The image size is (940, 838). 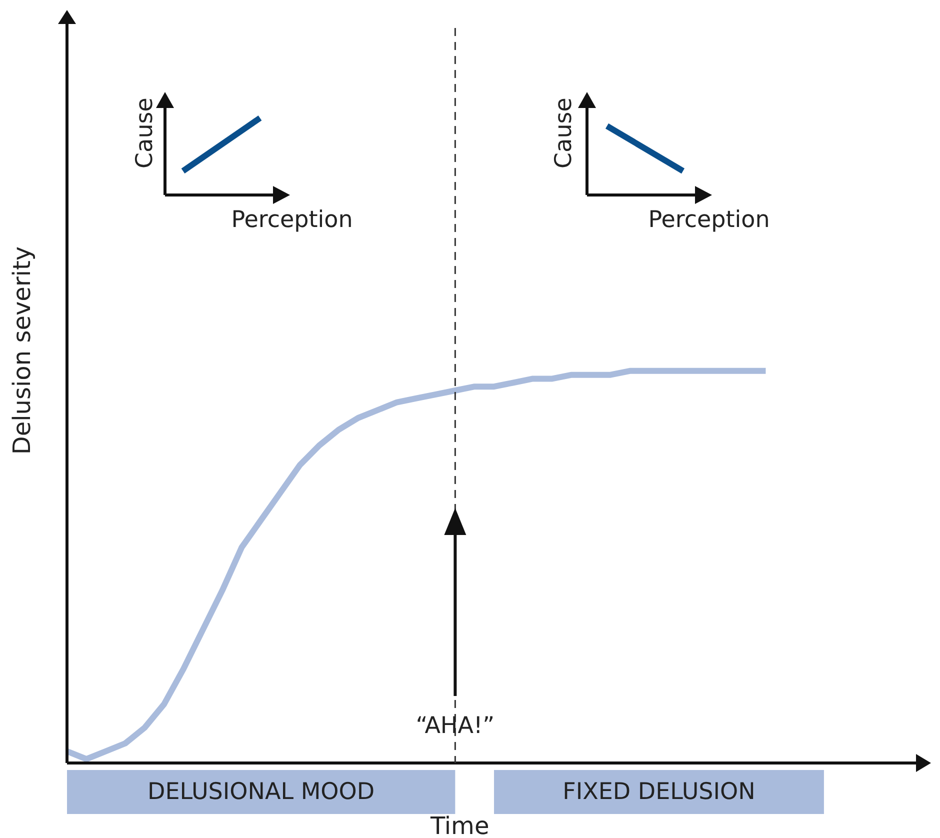 I want to click on text: DELUSIONAL MOOD, so click(x=261, y=792).